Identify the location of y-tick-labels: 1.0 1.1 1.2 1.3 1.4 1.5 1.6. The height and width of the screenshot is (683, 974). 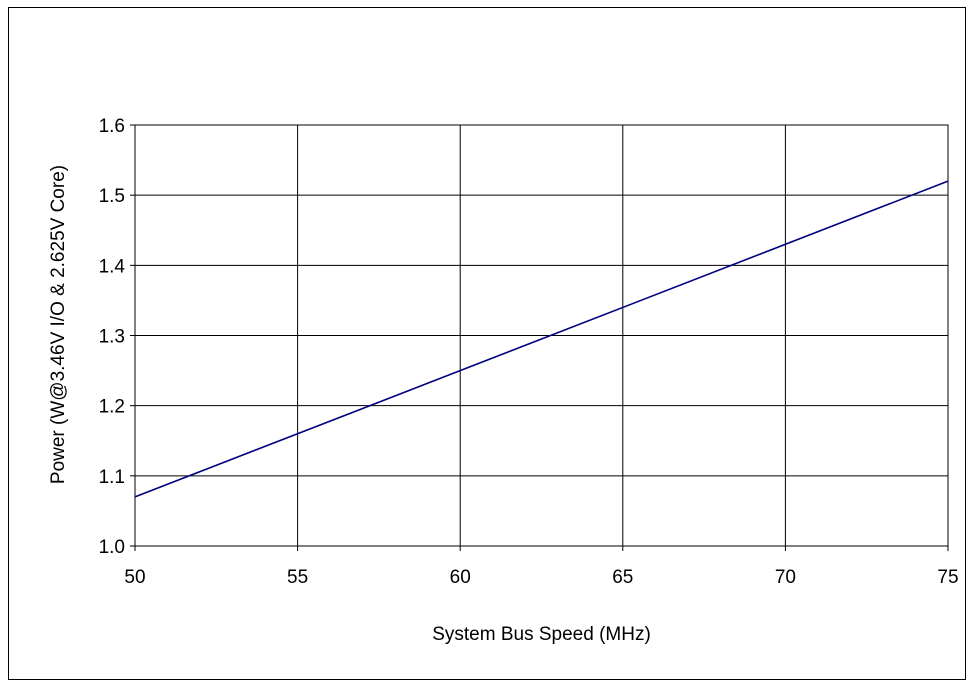
(117, 337).